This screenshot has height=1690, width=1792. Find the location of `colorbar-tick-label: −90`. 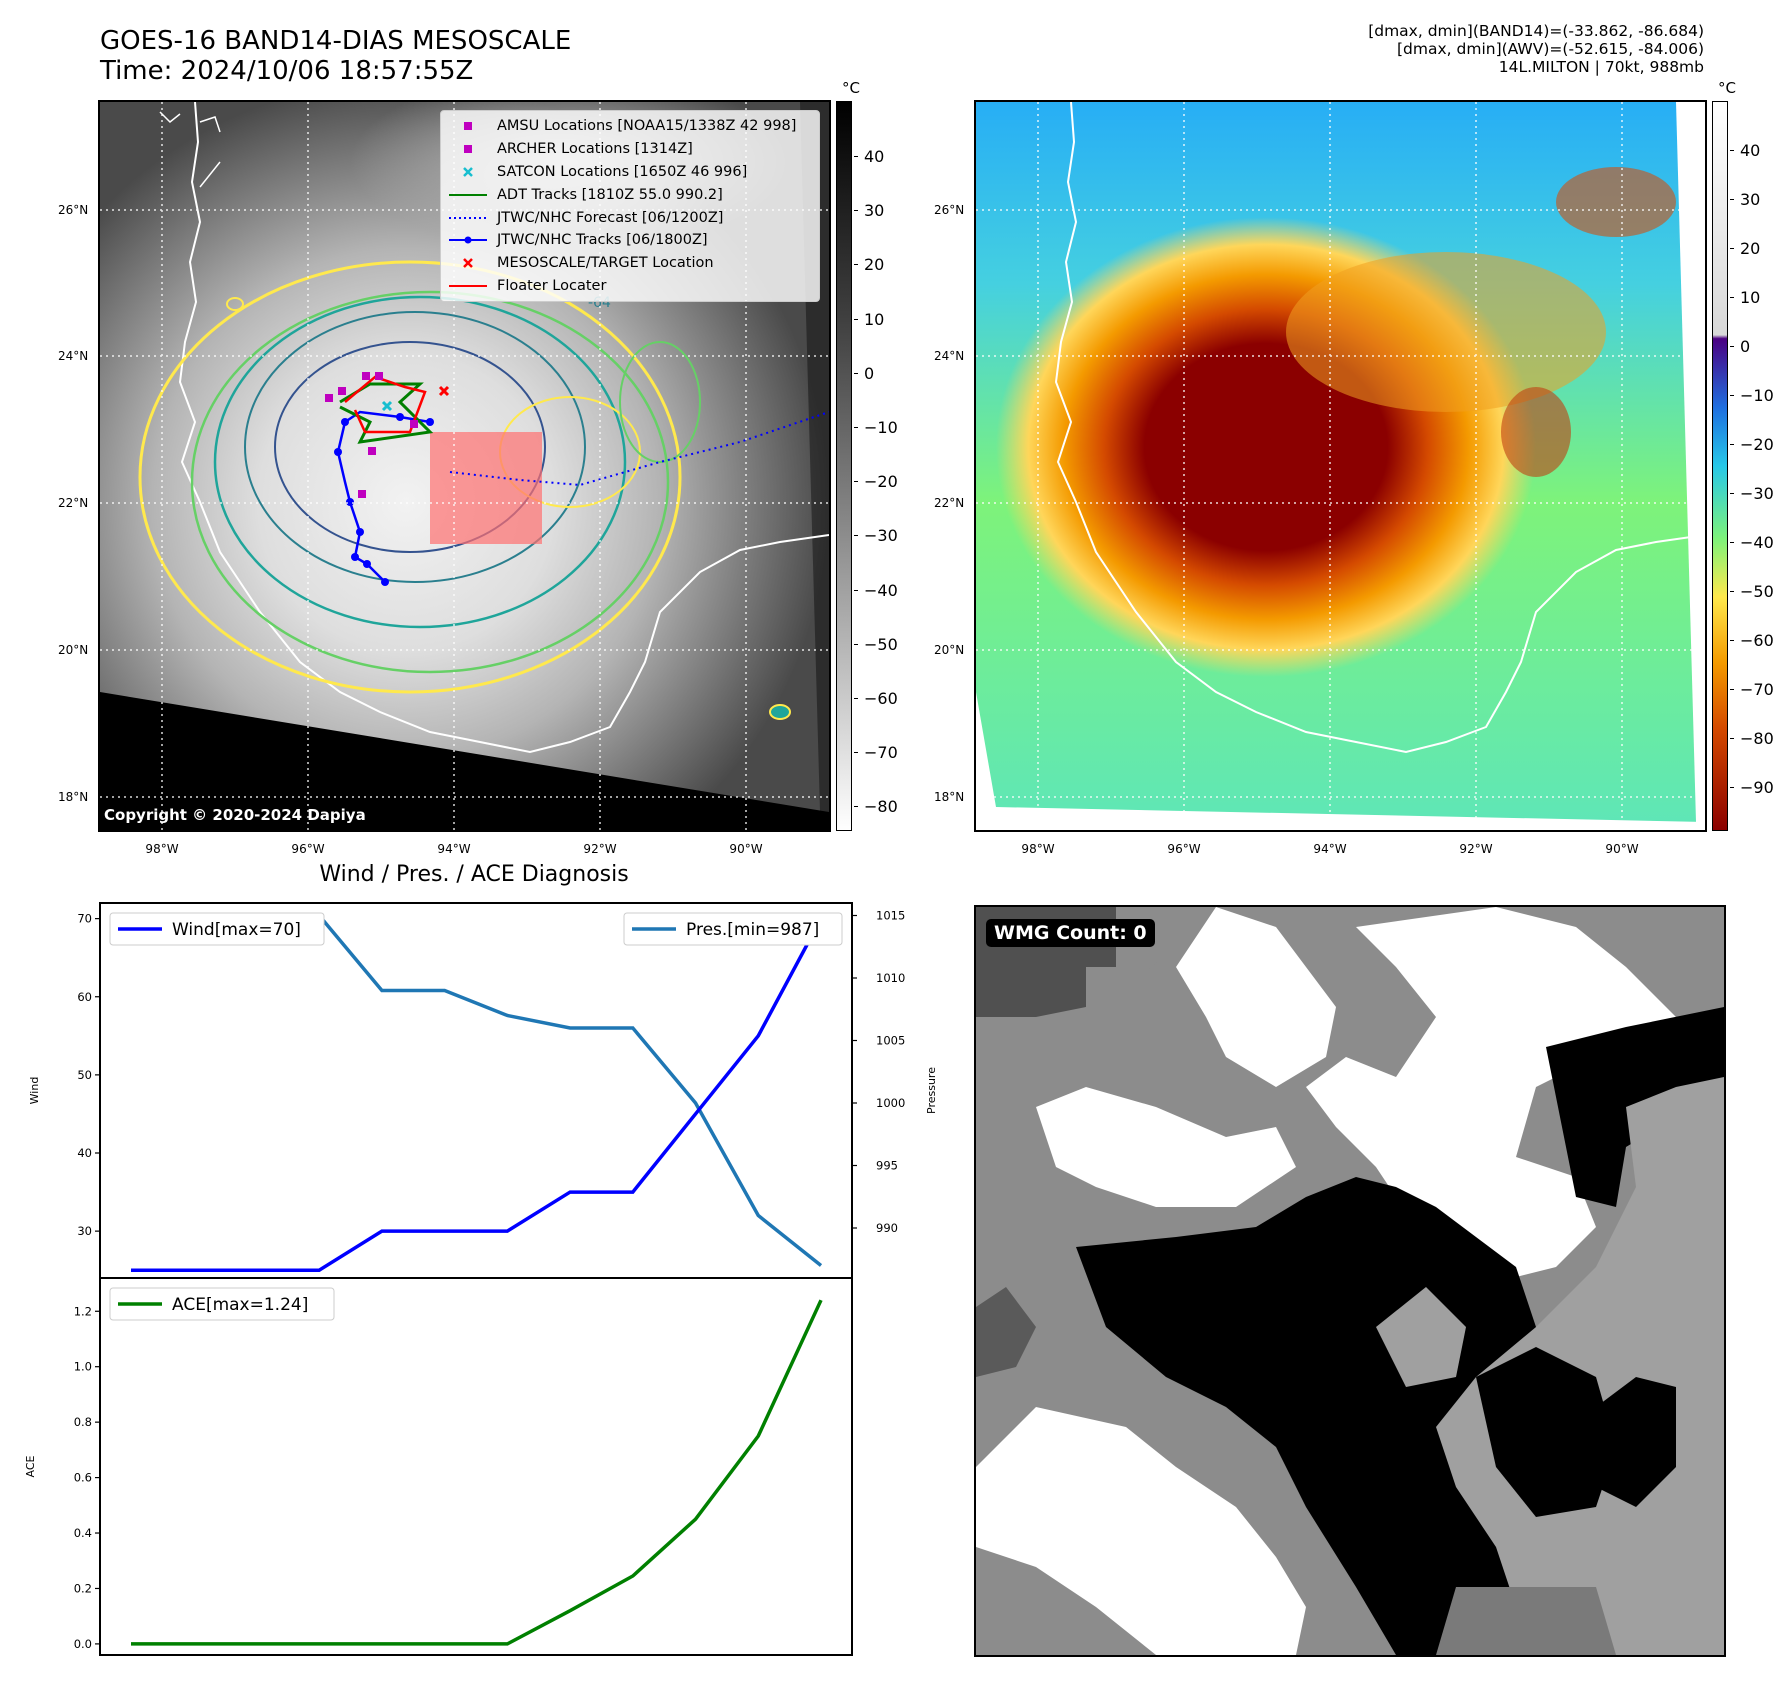

colorbar-tick-label: −90 is located at coordinates (1757, 787).